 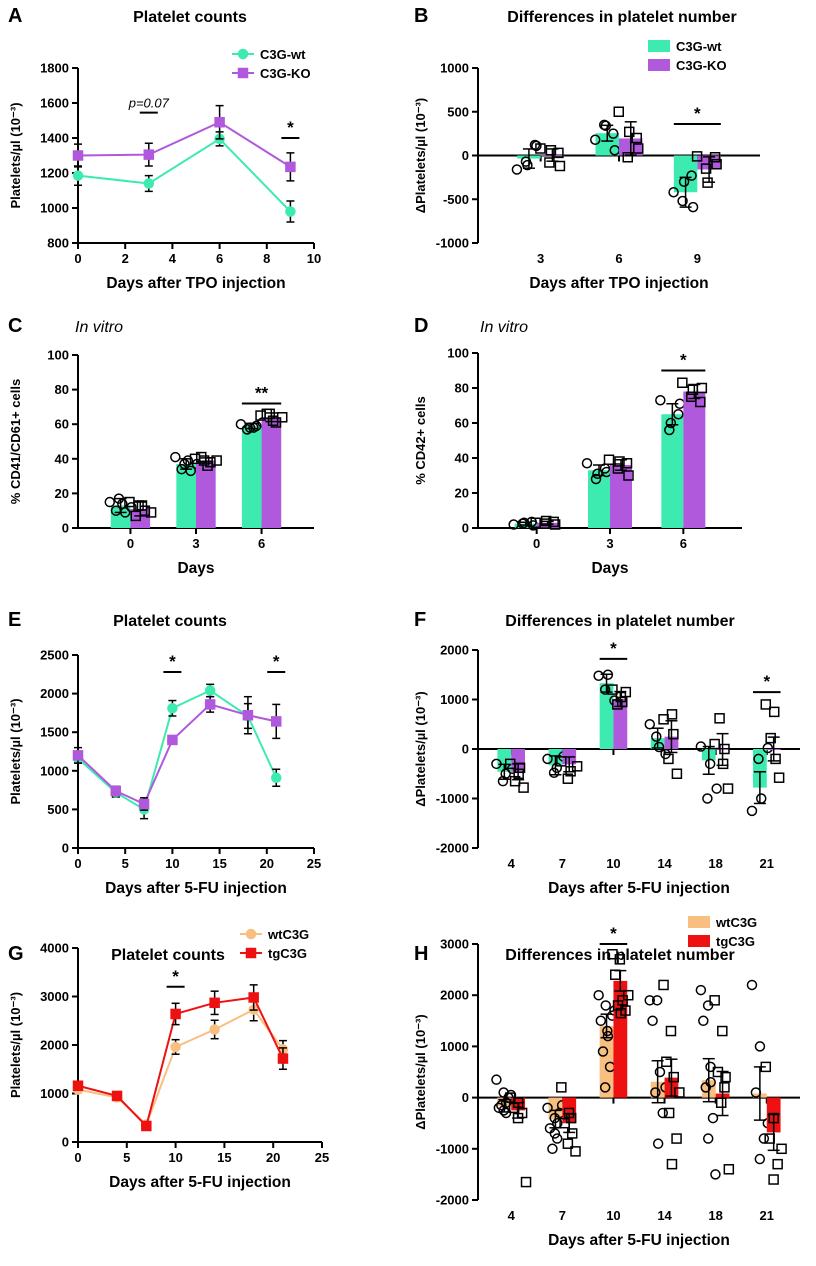 What do you see at coordinates (54, 948) in the screenshot?
I see `y-tick-label: 4000` at bounding box center [54, 948].